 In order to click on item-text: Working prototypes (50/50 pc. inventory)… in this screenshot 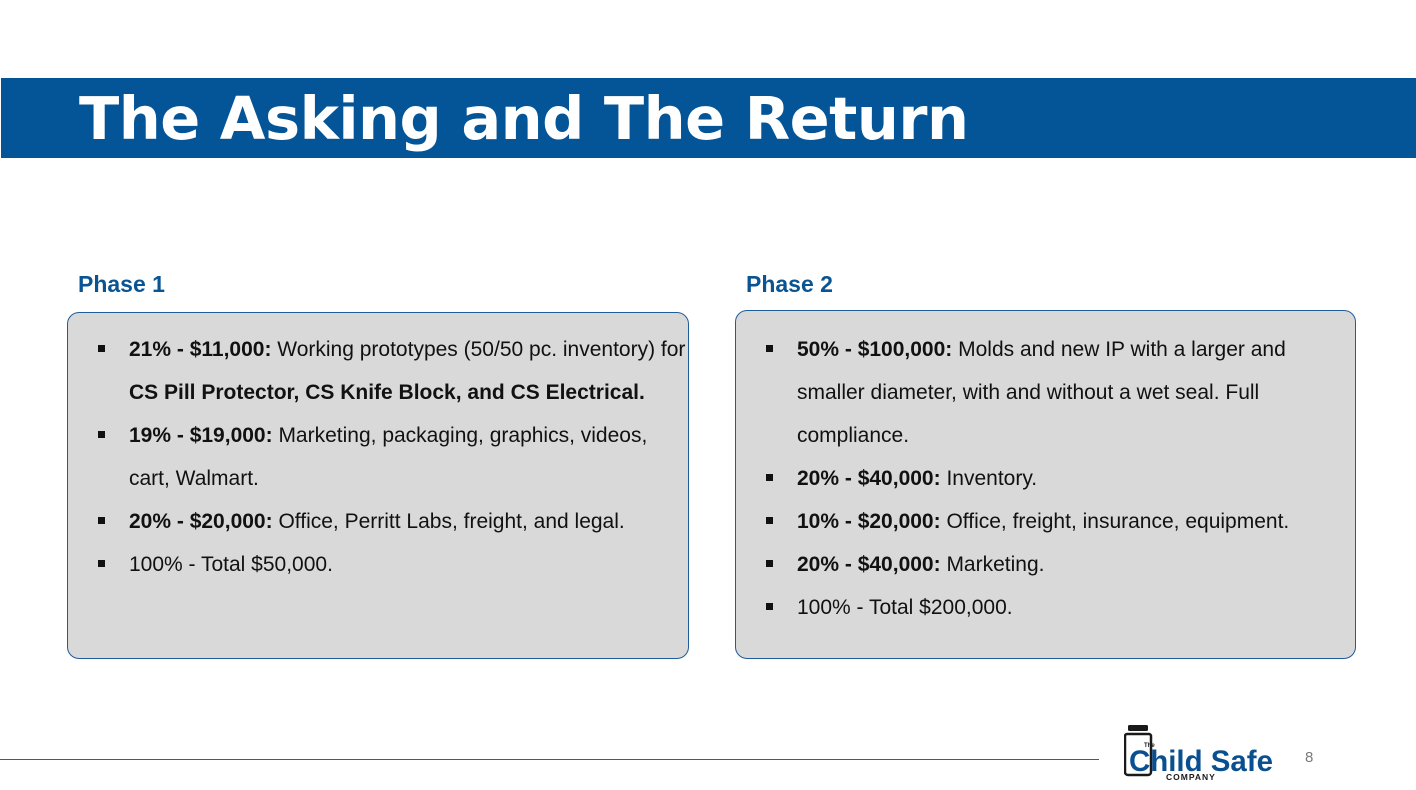, I will do `click(478, 349)`.